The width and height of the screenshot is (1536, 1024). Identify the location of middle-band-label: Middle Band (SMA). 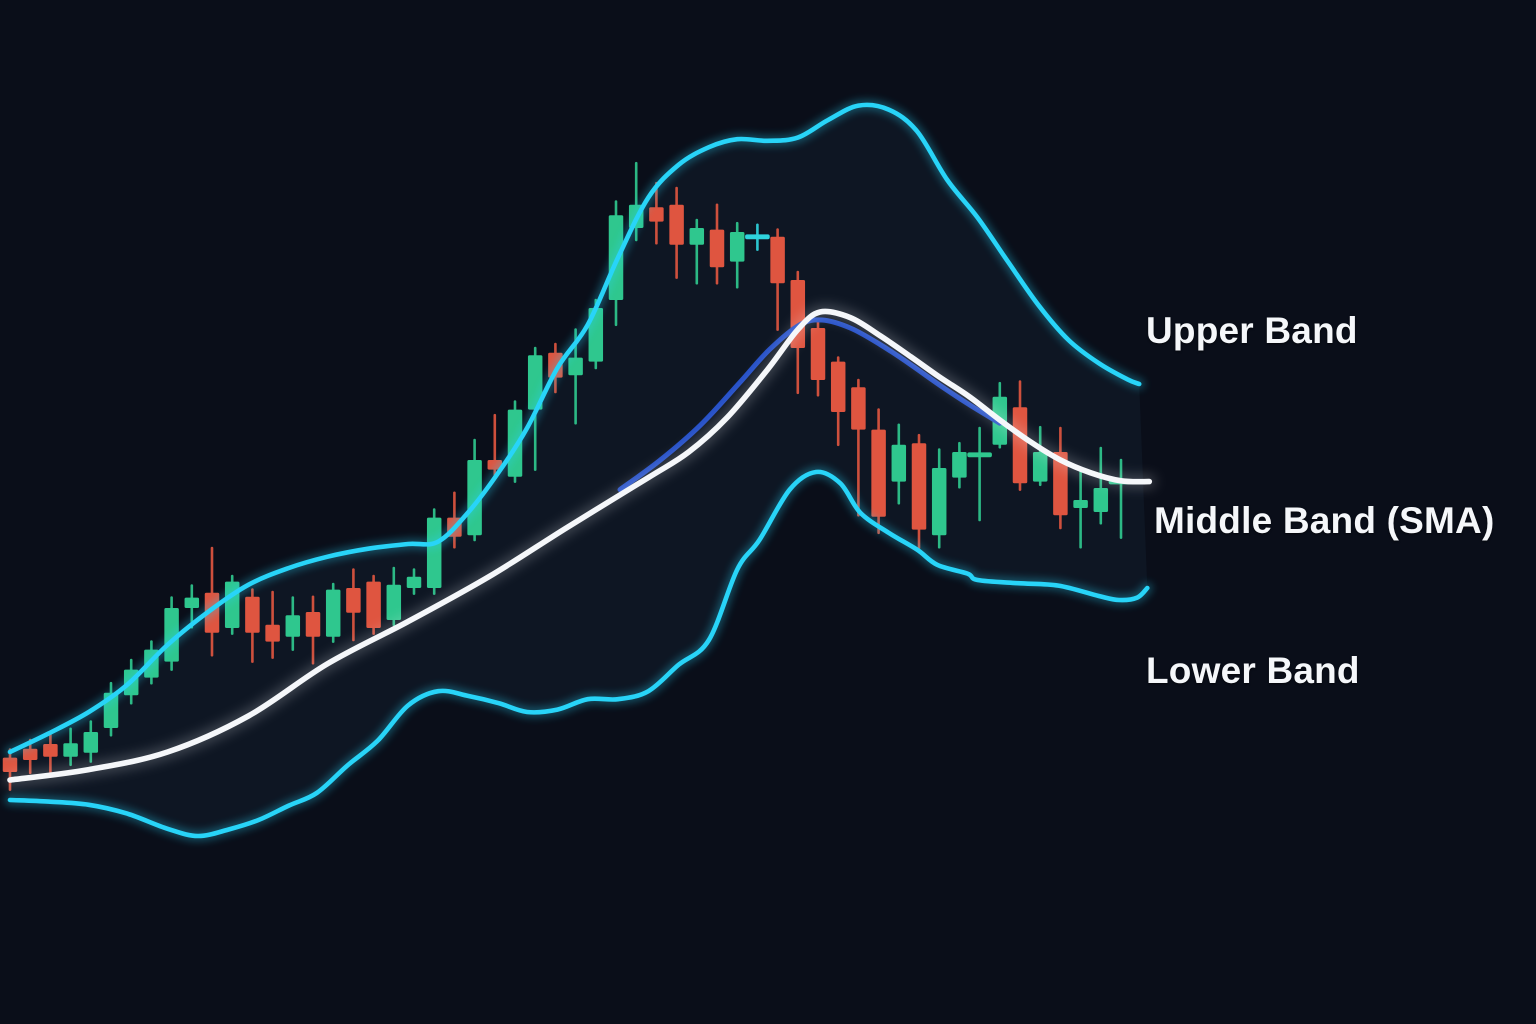
(1324, 520).